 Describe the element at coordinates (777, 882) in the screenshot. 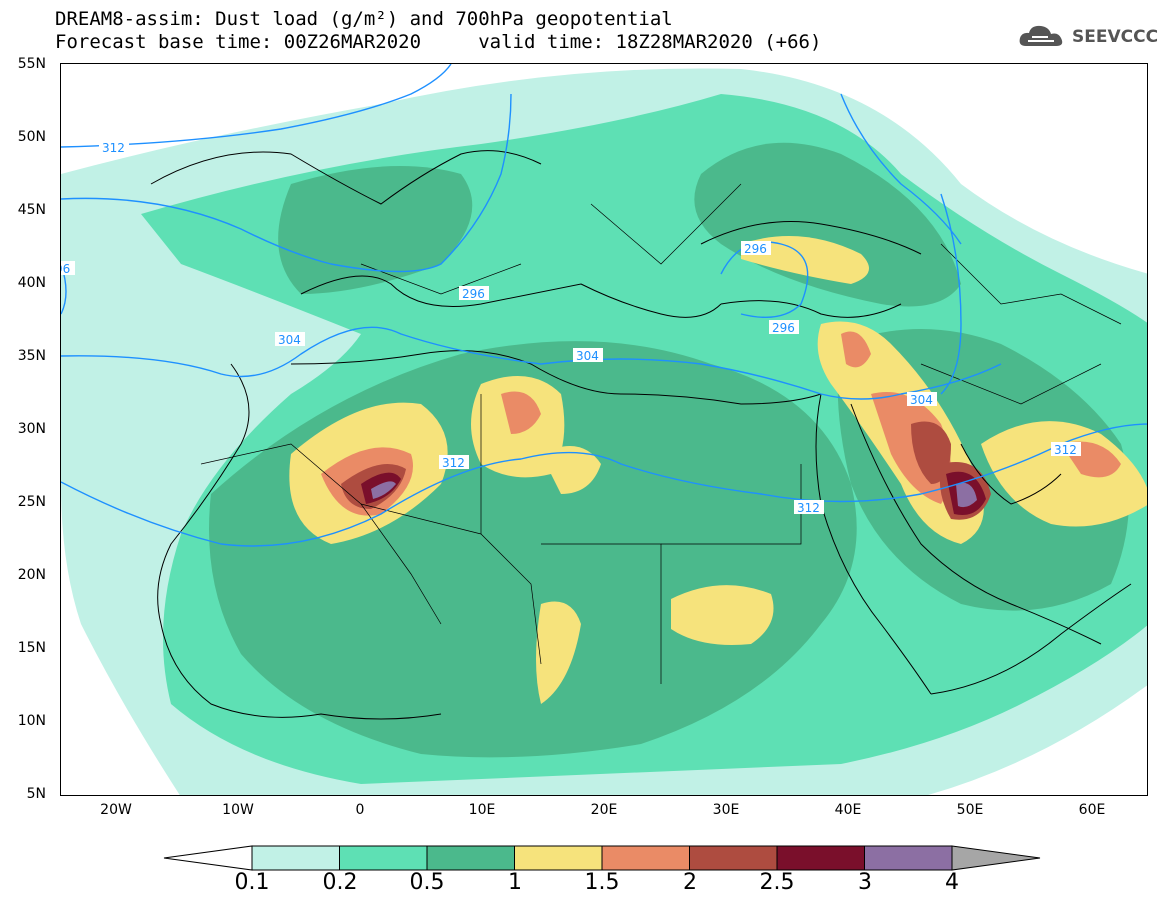

I see `colorbar-label: 2.5` at that location.